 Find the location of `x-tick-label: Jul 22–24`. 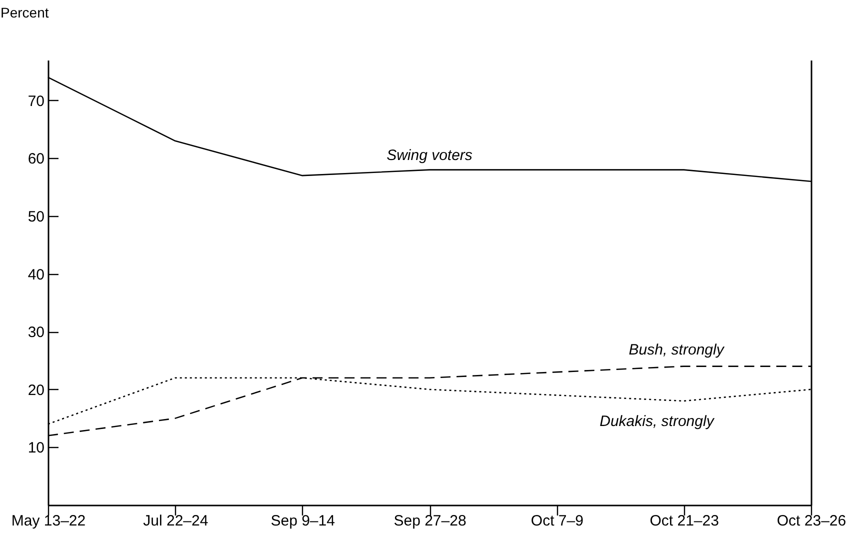

x-tick-label: Jul 22–24 is located at coordinates (175, 521).